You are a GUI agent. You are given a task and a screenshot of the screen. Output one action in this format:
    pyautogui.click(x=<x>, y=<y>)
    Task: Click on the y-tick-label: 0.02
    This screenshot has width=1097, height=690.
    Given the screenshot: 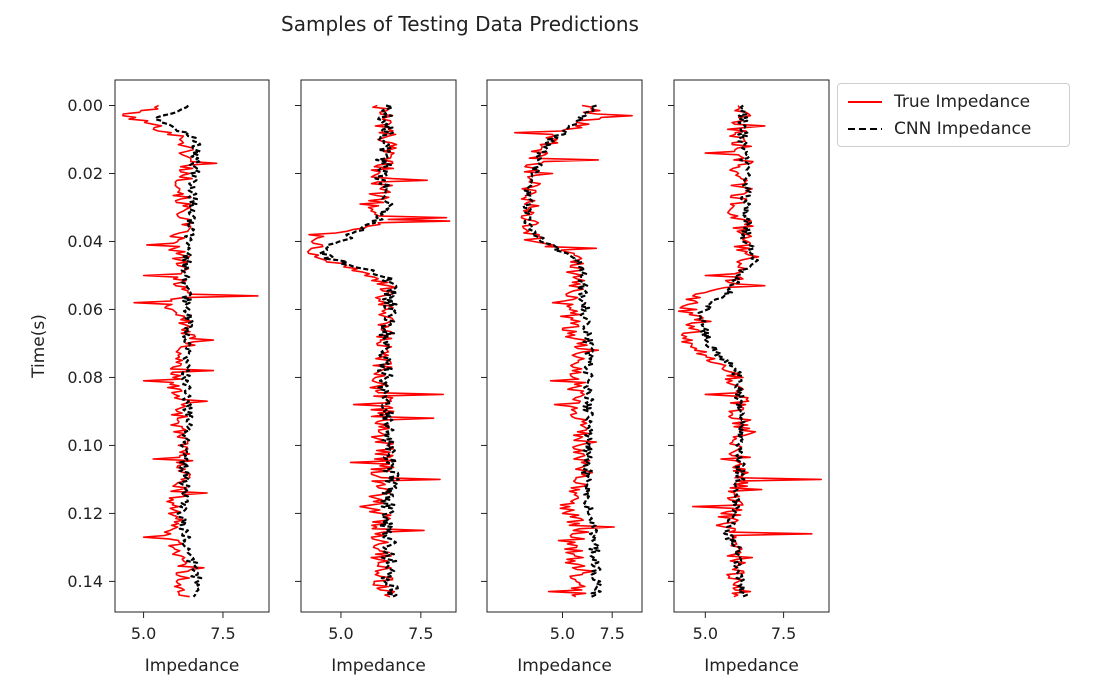 What is the action you would take?
    pyautogui.click(x=85, y=173)
    